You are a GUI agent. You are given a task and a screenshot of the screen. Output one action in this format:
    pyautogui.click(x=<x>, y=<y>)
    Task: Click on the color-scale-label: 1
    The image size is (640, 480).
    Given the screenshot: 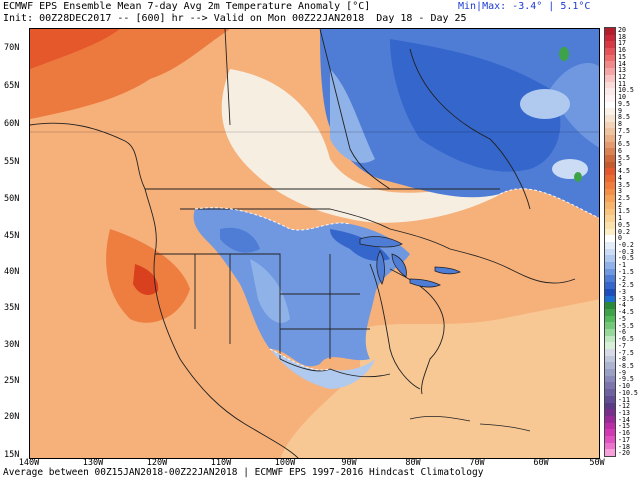 What is the action you would take?
    pyautogui.click(x=620, y=218)
    